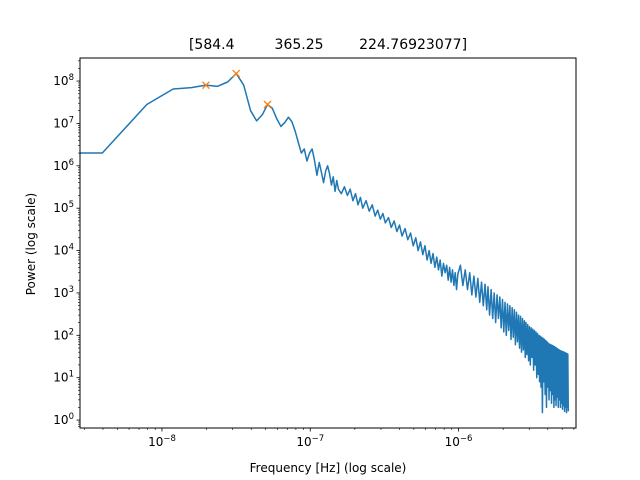  What do you see at coordinates (63, 80) in the screenshot?
I see `y-tick-label: 108` at bounding box center [63, 80].